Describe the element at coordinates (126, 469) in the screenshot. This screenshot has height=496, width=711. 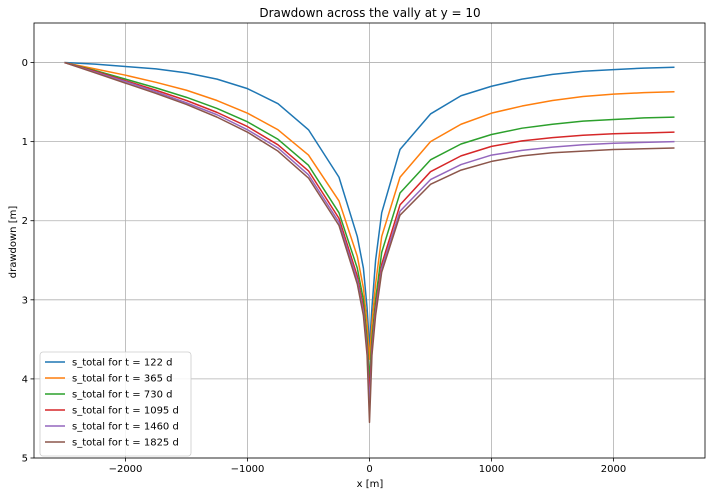
I see `x-tick-label: −2000` at that location.